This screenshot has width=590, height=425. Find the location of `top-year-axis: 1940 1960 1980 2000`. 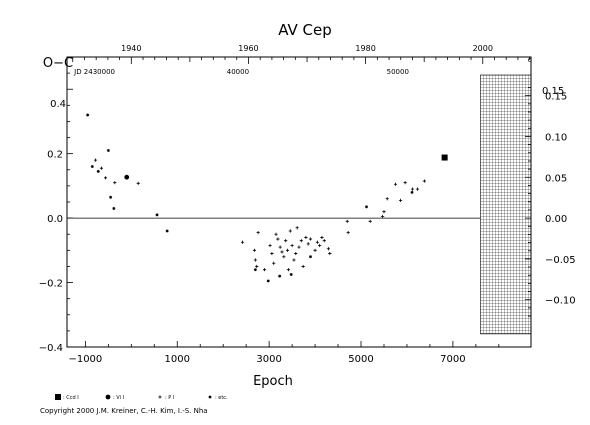

top-year-axis: 1940 1960 1980 2000 is located at coordinates (301, 54).